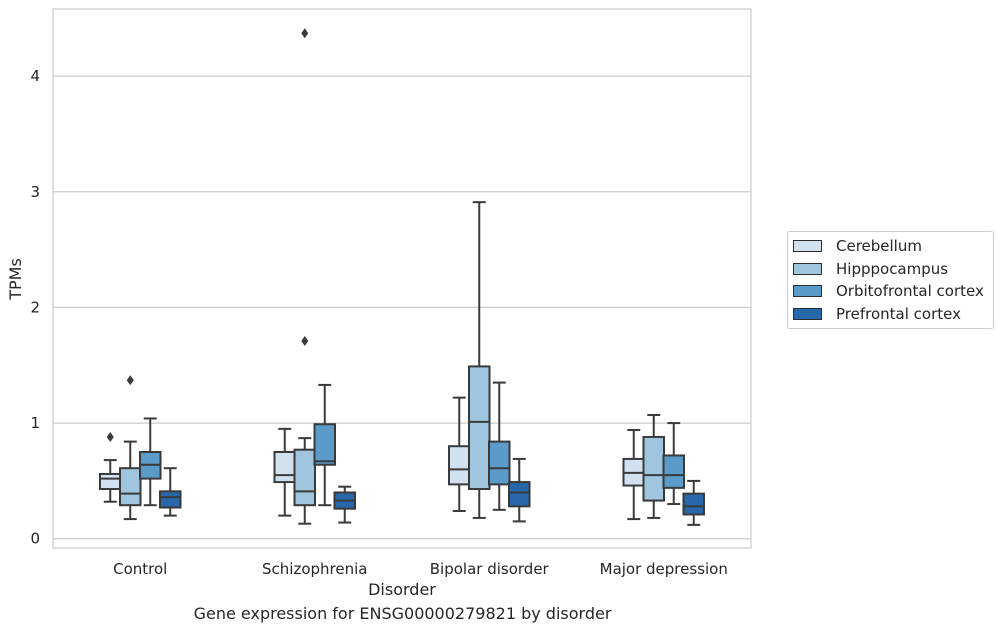 This screenshot has height=634, width=1003. Describe the element at coordinates (490, 569) in the screenshot. I see `x-tick-label: Bipolar disorder` at that location.